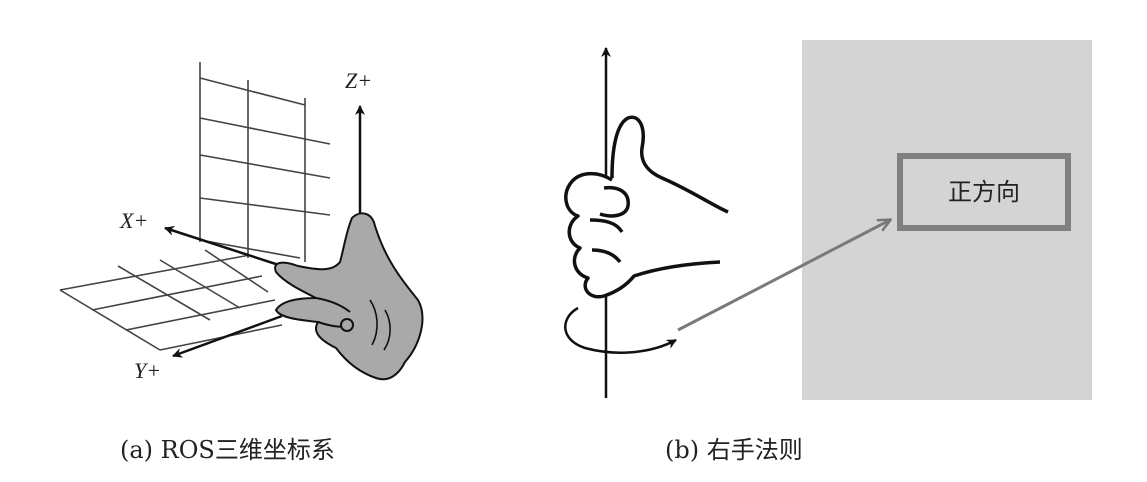 The width and height of the screenshot is (1147, 482). What do you see at coordinates (358, 80) in the screenshot?
I see `z-axis-label: Z+` at bounding box center [358, 80].